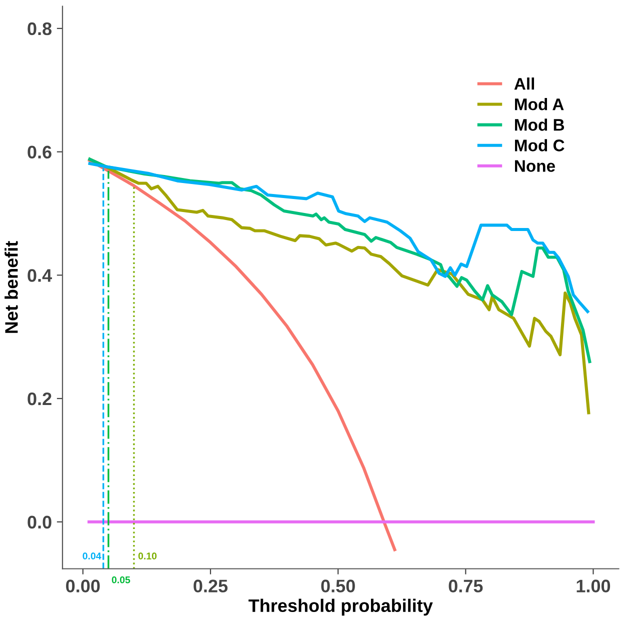 This screenshot has height=625, width=625. Describe the element at coordinates (211, 586) in the screenshot. I see `x-tick-label: 0.25` at that location.